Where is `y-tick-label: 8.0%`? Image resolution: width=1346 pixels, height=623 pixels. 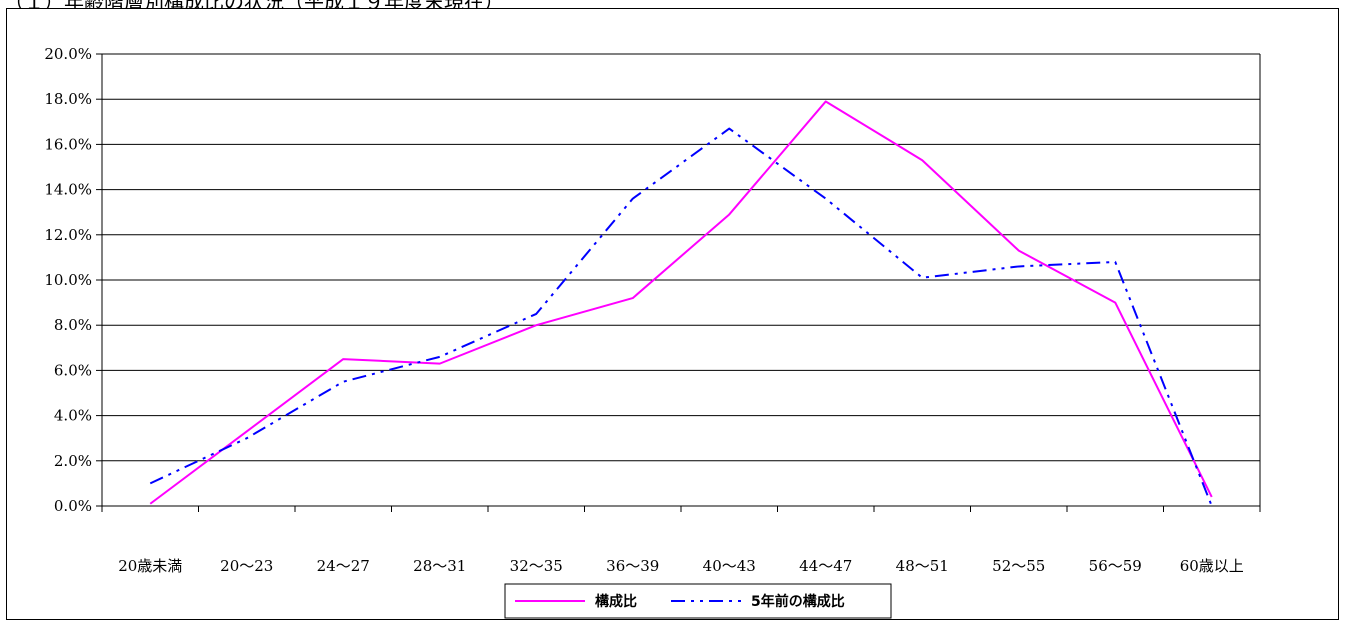 y-tick-label: 8.0% is located at coordinates (73, 325).